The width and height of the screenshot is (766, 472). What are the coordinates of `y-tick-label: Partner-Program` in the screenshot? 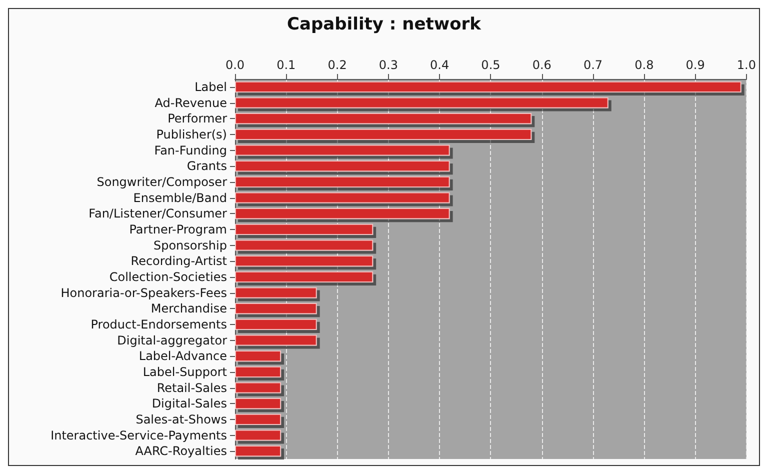 It's located at (178, 229).